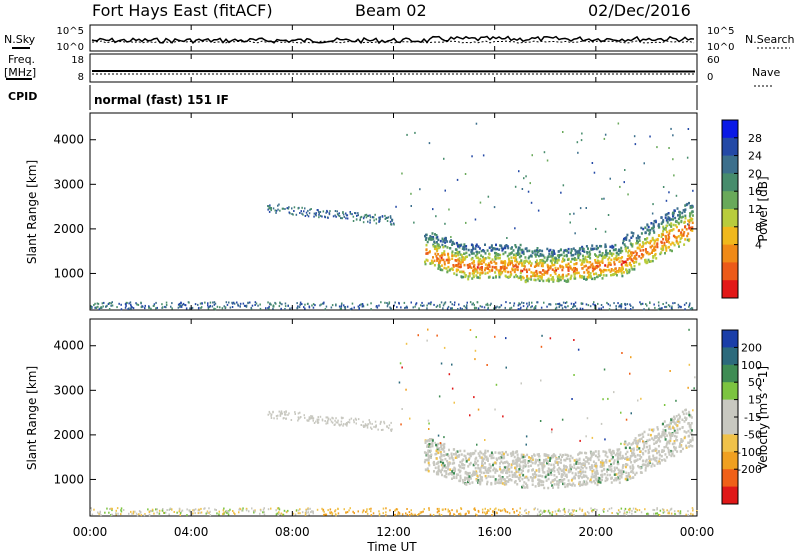 This screenshot has height=554, width=800. What do you see at coordinates (310, 209) in the screenshot?
I see `power-point-2017` at bounding box center [310, 209].